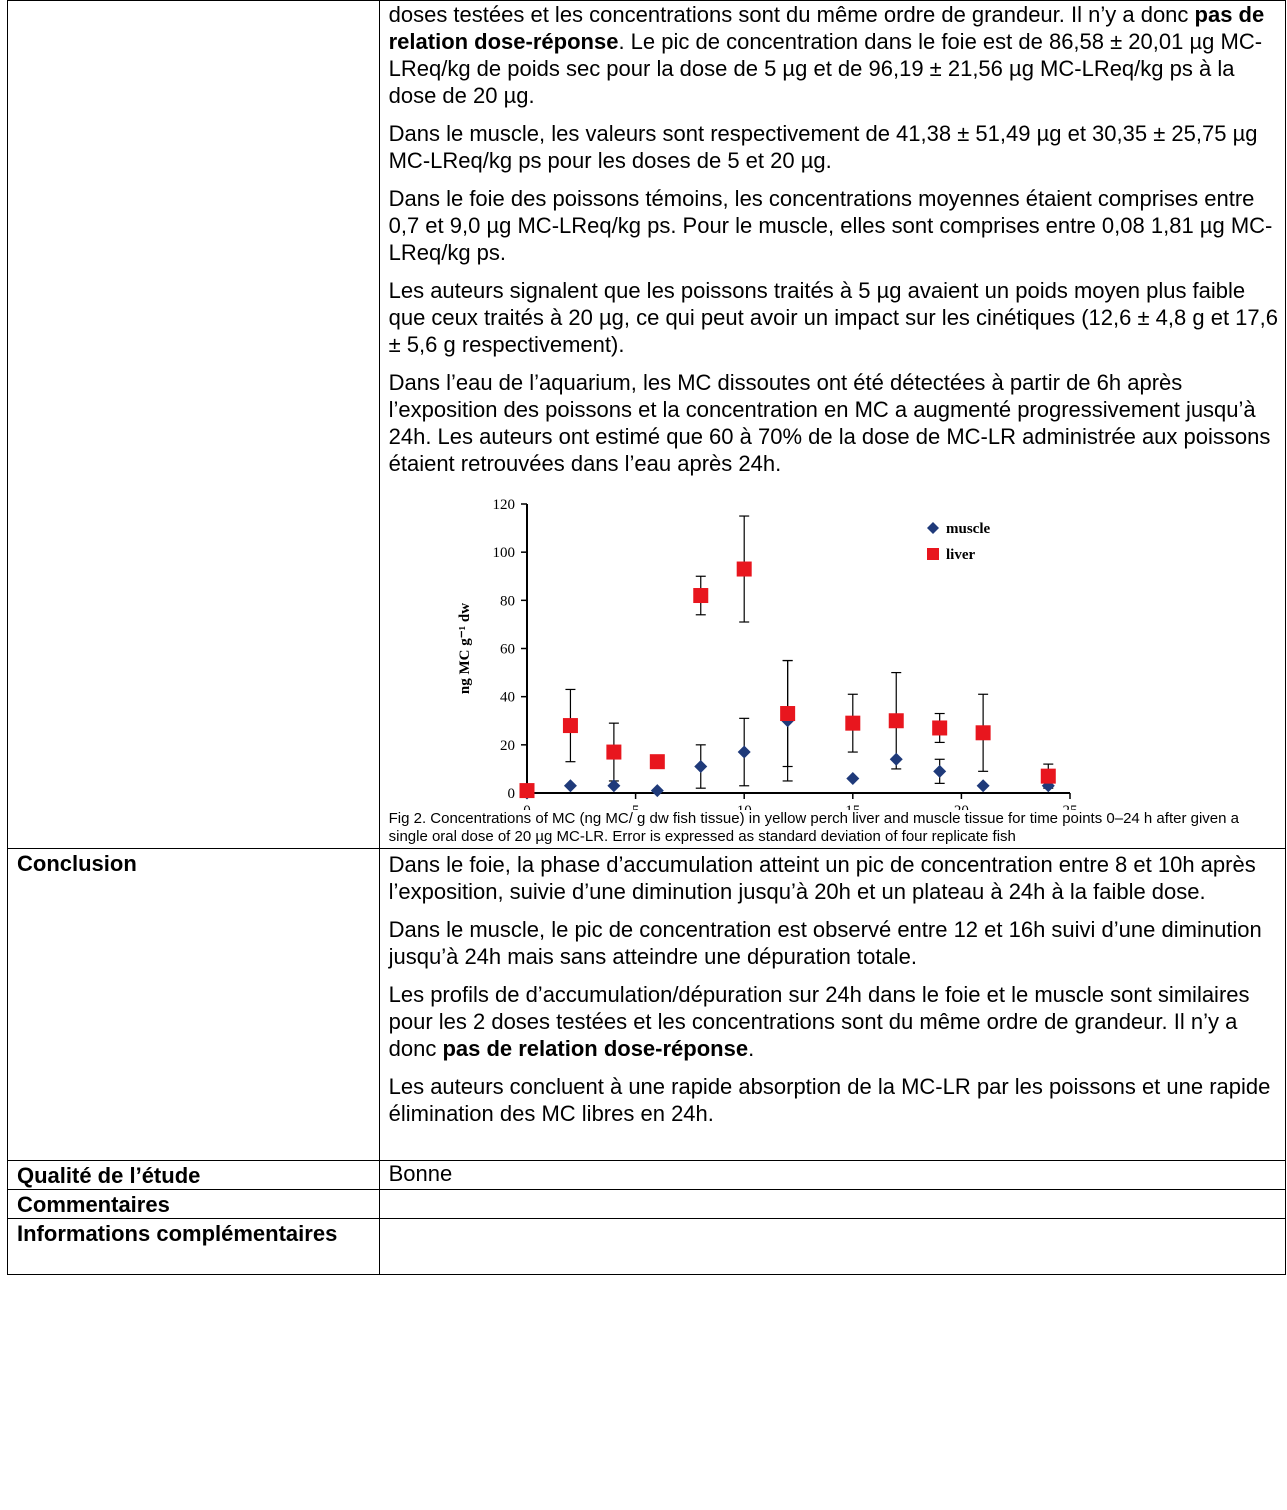  What do you see at coordinates (968, 529) in the screenshot?
I see `legend-label-muscle: muscle` at bounding box center [968, 529].